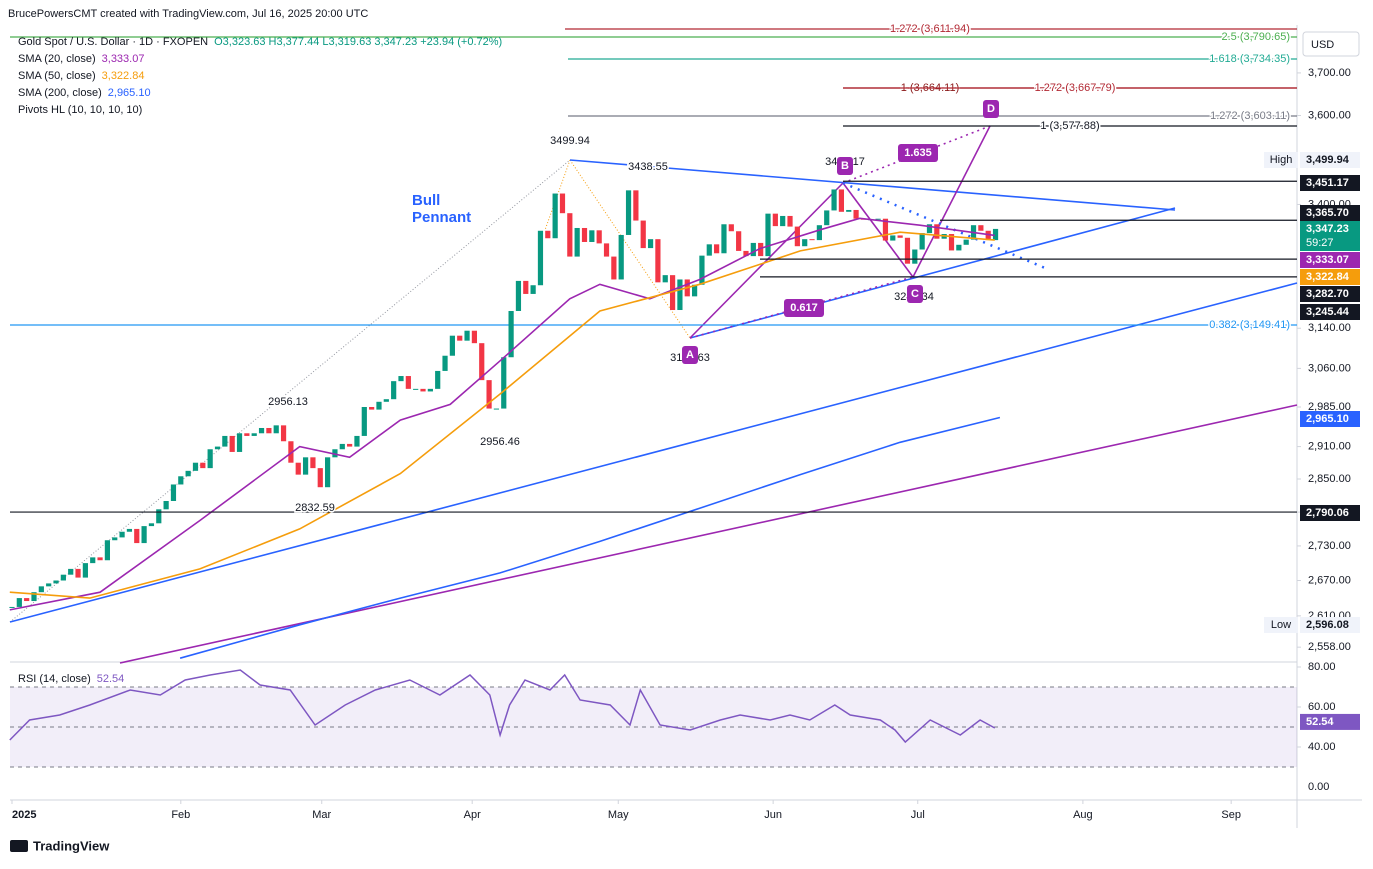 The width and height of the screenshot is (1373, 869). Describe the element at coordinates (123, 76) in the screenshot. I see `legend-value: 3,322.84` at that location.